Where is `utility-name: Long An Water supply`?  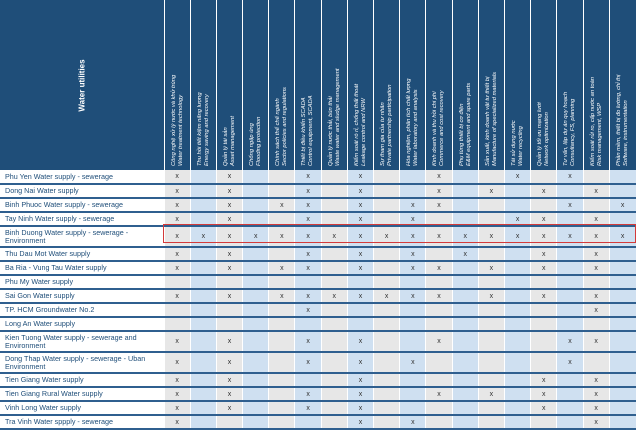
utility-name: Long An Water supply is located at coordinates (82, 324).